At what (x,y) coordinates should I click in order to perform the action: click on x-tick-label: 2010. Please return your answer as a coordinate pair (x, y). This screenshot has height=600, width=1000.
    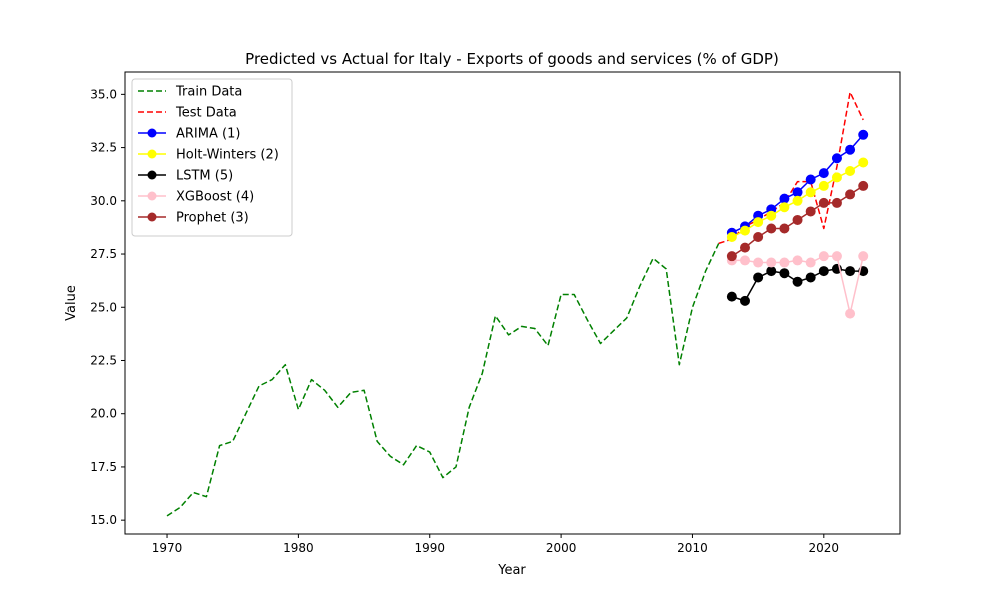
    Looking at the image, I should click on (692, 548).